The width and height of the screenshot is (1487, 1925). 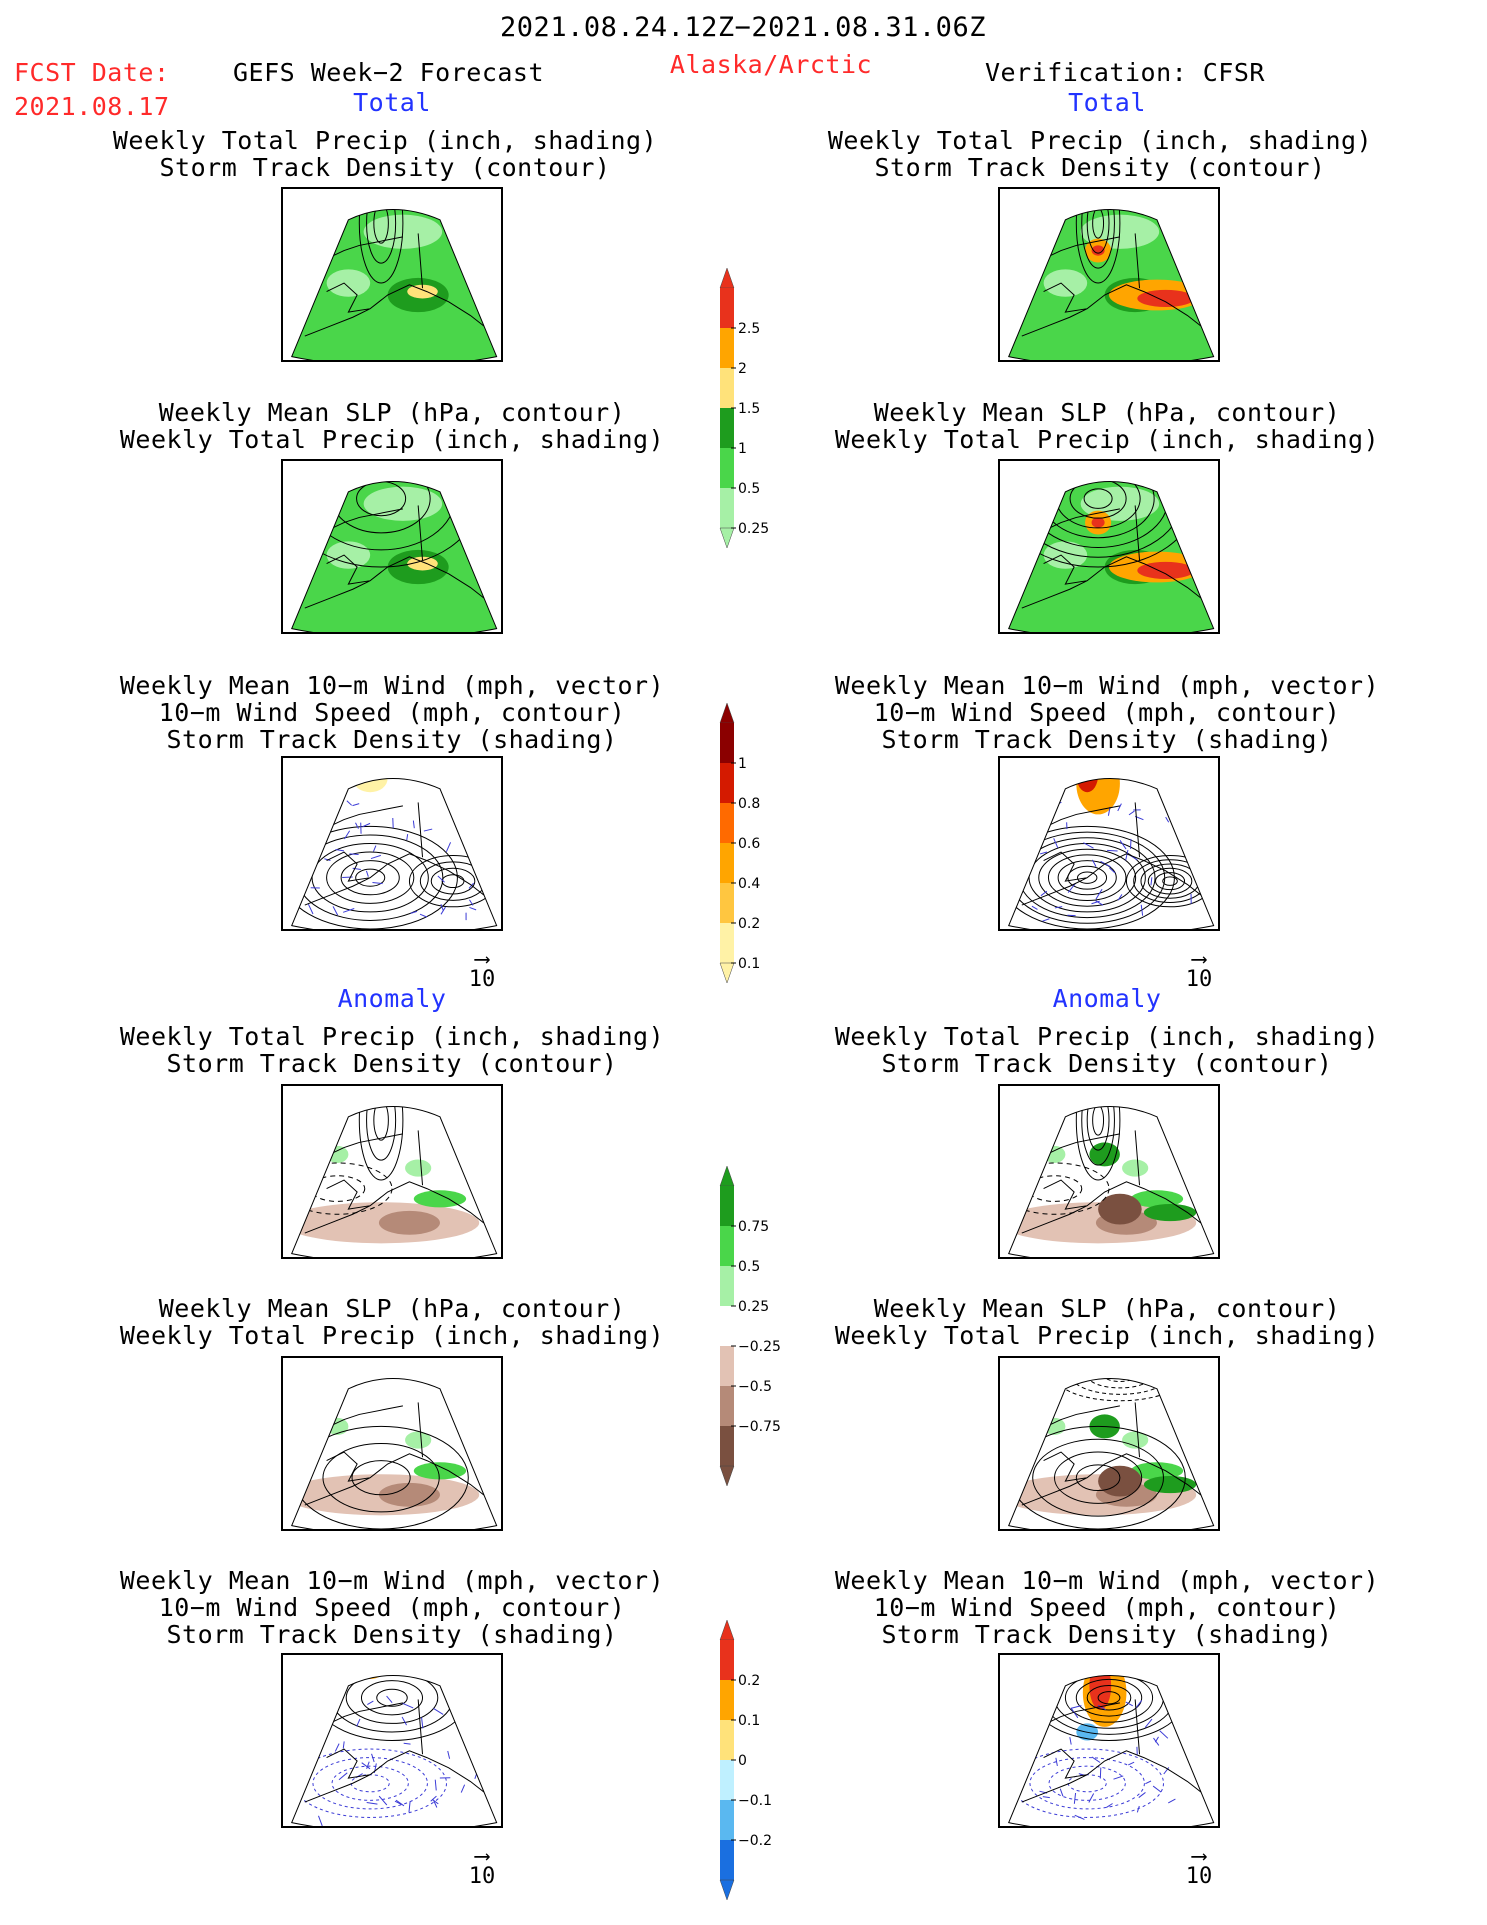 I want to click on precip_total-tick-label: 0.25, so click(x=753, y=529).